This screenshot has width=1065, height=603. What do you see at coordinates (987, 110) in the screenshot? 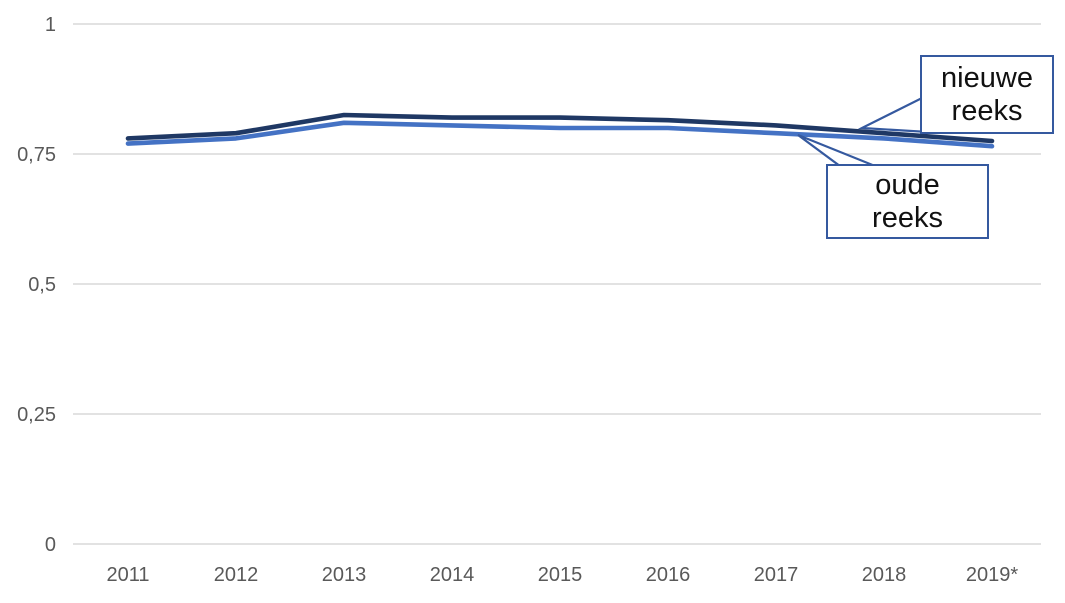
I see `callout-nieuwe-reeks-line2: reeks` at bounding box center [987, 110].